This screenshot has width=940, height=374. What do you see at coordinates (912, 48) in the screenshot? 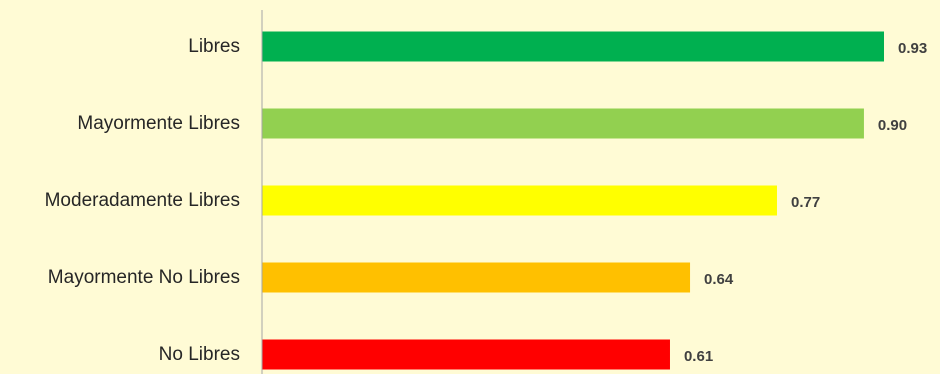
I see `value-label-libres: 0.93` at bounding box center [912, 48].